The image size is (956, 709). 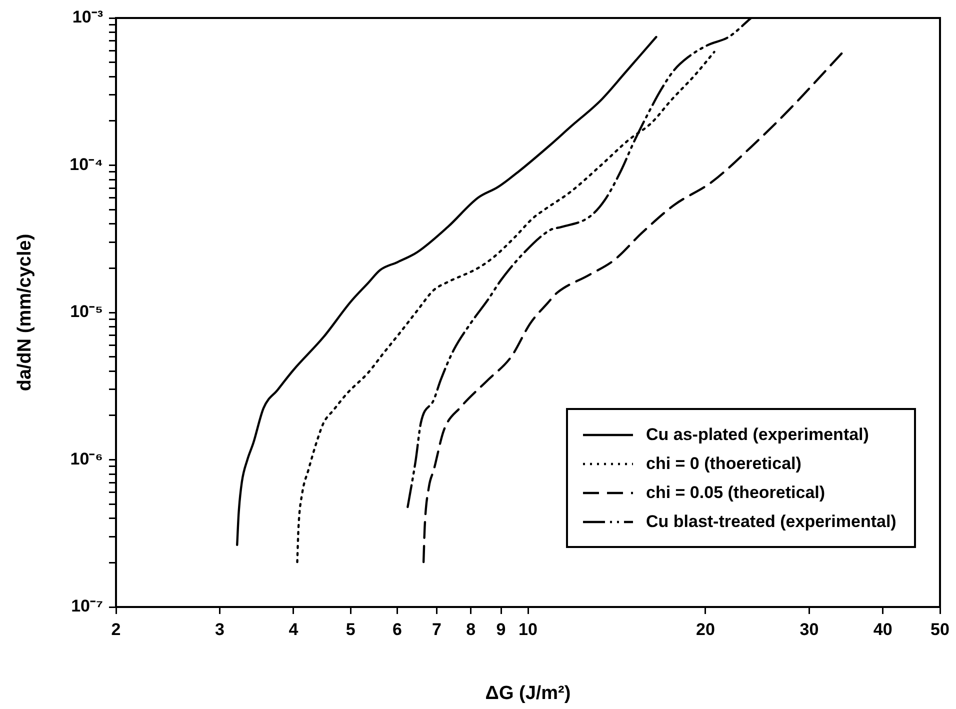 What do you see at coordinates (501, 629) in the screenshot?
I see `x-tick-label: 9` at bounding box center [501, 629].